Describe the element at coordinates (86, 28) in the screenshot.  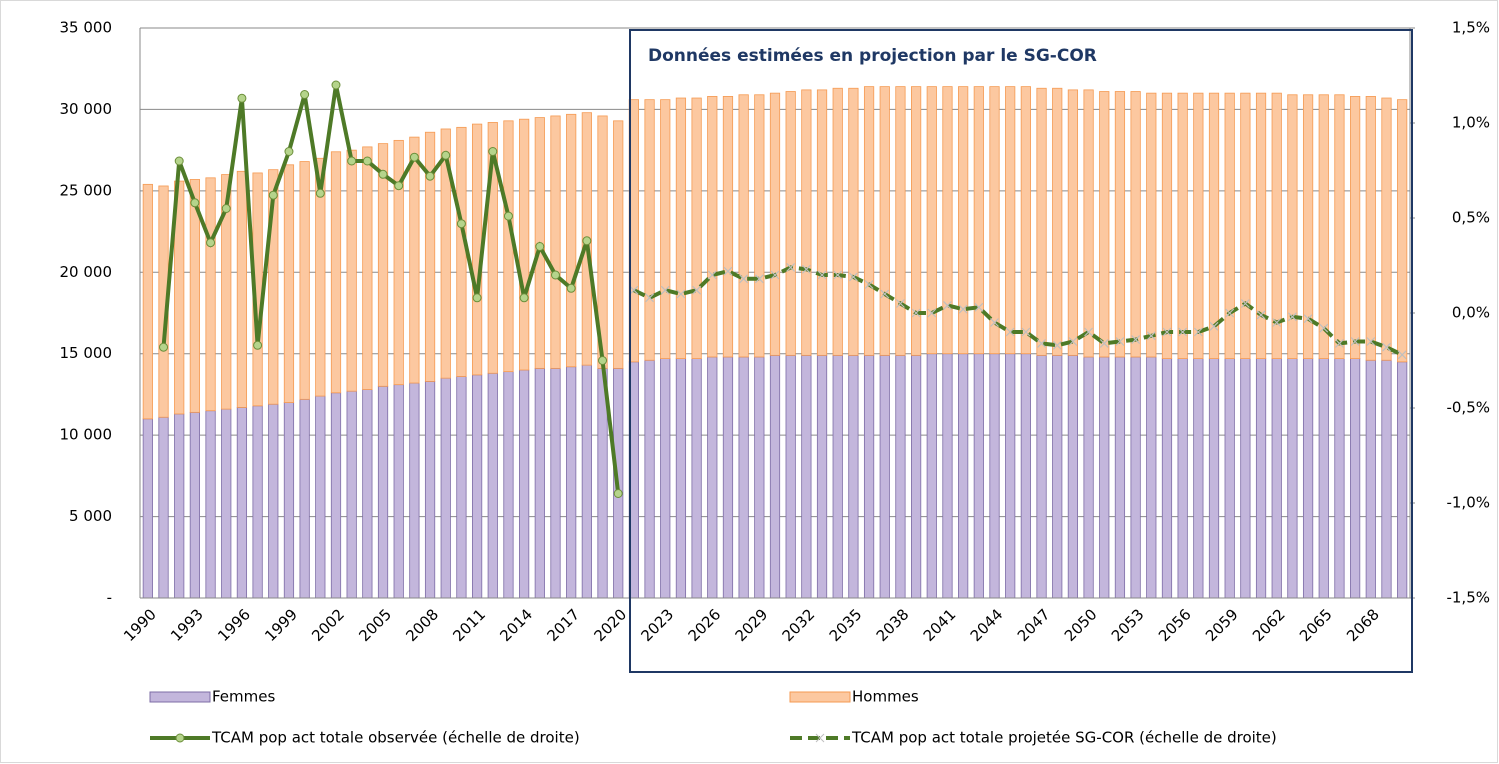
I see `y-tick-label: 35 000` at that location.